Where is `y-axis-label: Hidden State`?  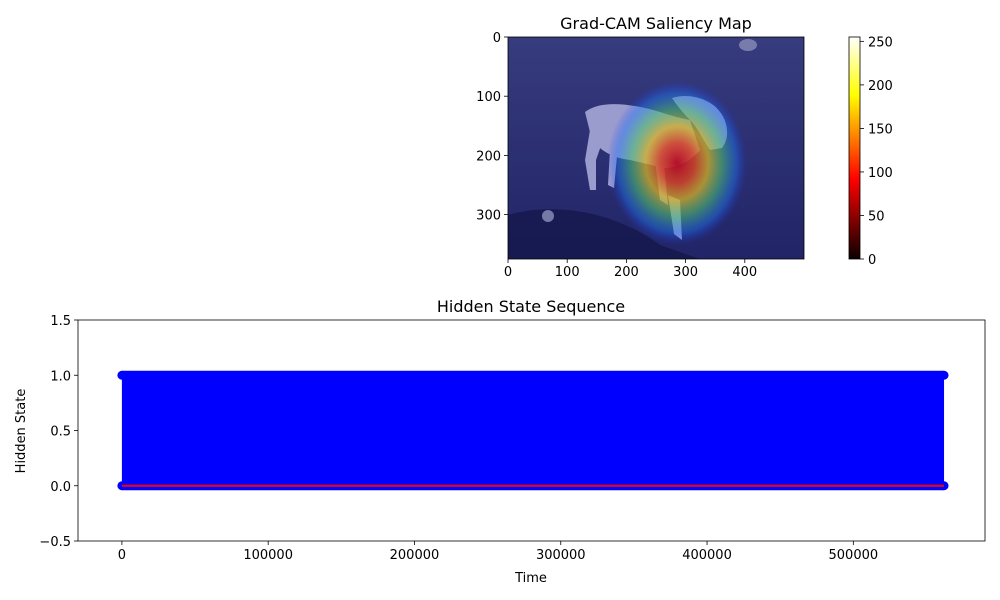 y-axis-label: Hidden State is located at coordinates (21, 431).